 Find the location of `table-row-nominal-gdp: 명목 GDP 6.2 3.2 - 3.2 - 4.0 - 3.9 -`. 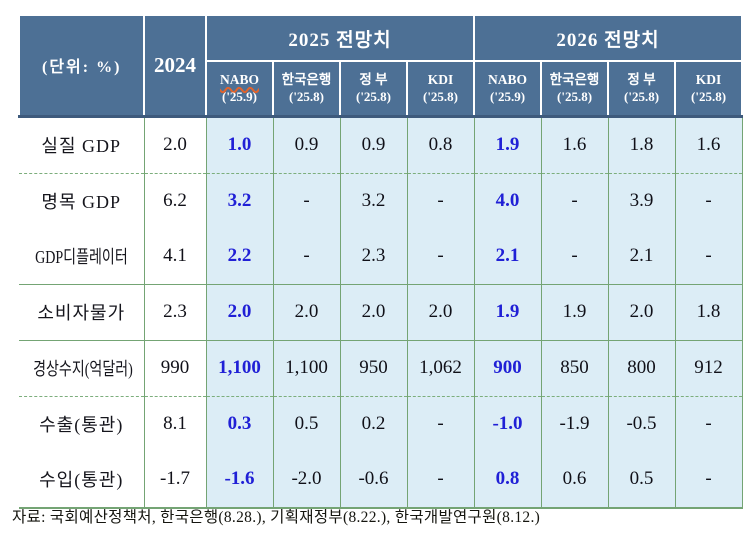

table-row-nominal-gdp: 명목 GDP 6.2 3.2 - 3.2 - 4.0 - 3.9 - is located at coordinates (381, 201).